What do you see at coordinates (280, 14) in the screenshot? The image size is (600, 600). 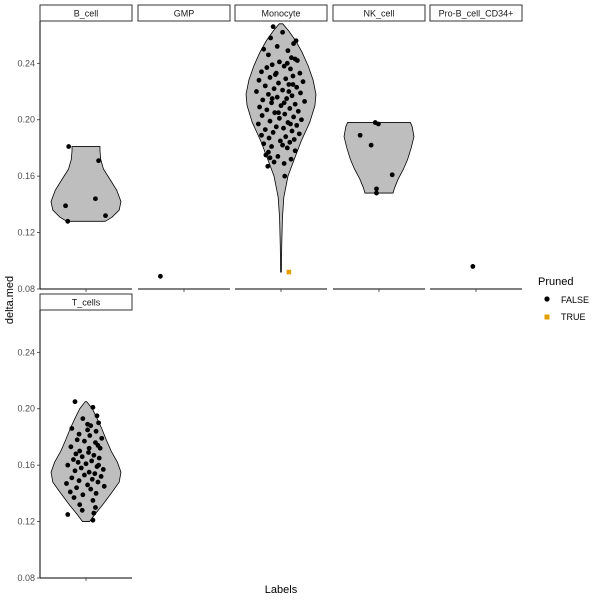 I see `facet-strip-label: Monocyte` at bounding box center [280, 14].